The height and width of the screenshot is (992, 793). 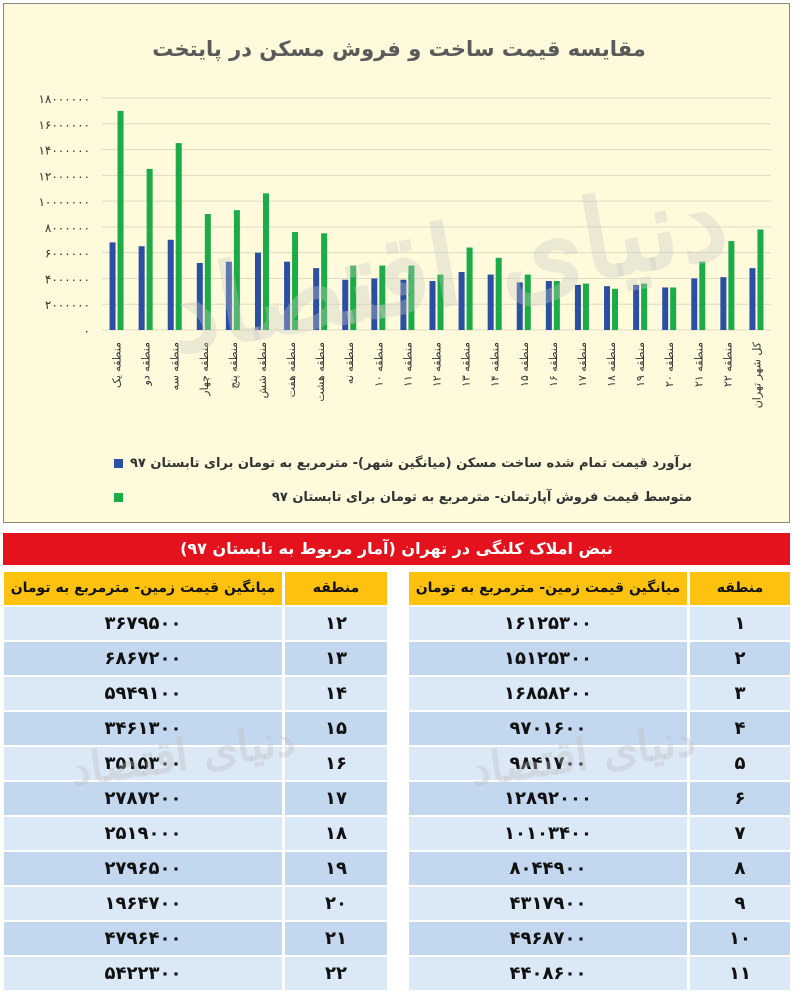 What do you see at coordinates (548, 623) in the screenshot?
I see `price-cell: ۱۶۱۲۵۳۰۰` at bounding box center [548, 623].